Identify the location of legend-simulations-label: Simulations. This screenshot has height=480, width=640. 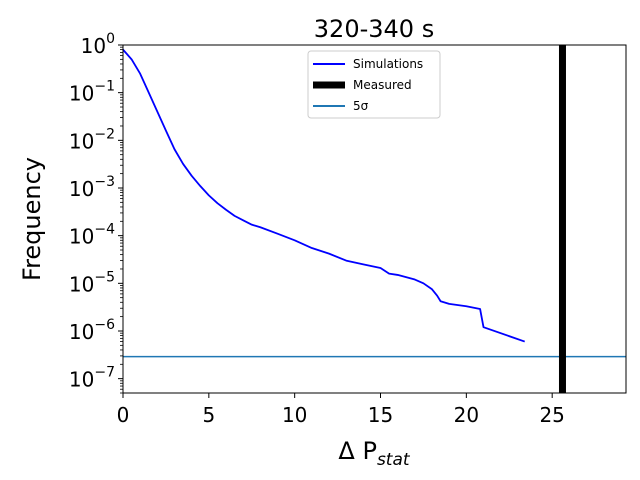
(388, 64).